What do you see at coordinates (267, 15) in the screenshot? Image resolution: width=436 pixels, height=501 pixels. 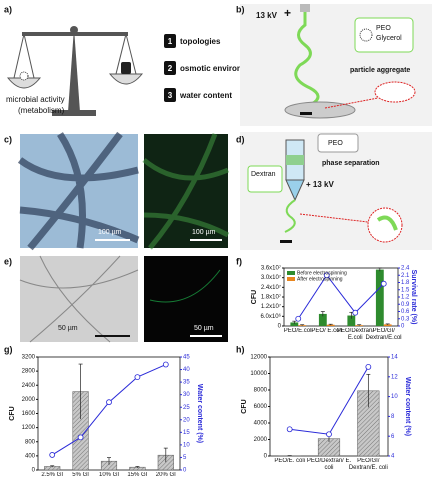 I see `voltage: 13 kV` at bounding box center [267, 15].